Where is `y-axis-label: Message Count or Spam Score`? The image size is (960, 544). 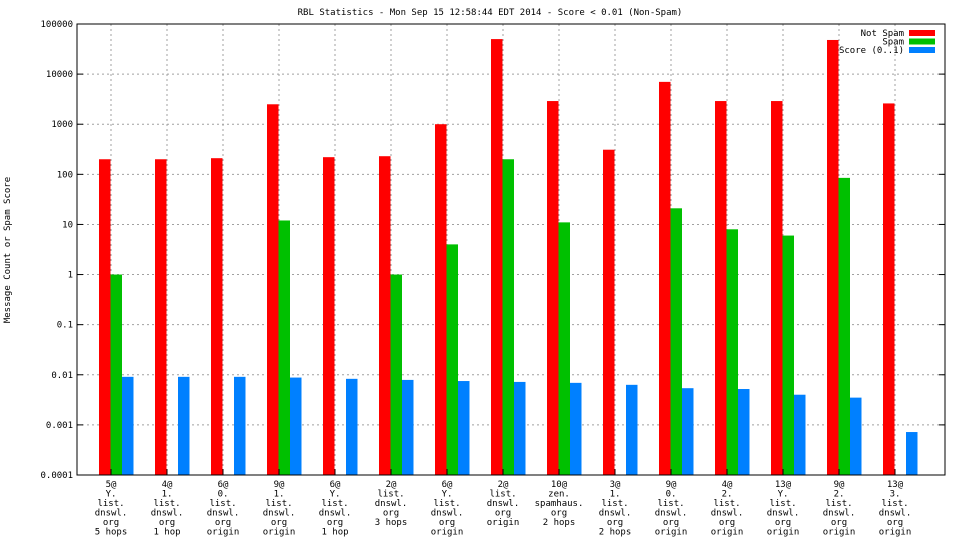 y-axis-label: Message Count or Spam Score is located at coordinates (8, 250).